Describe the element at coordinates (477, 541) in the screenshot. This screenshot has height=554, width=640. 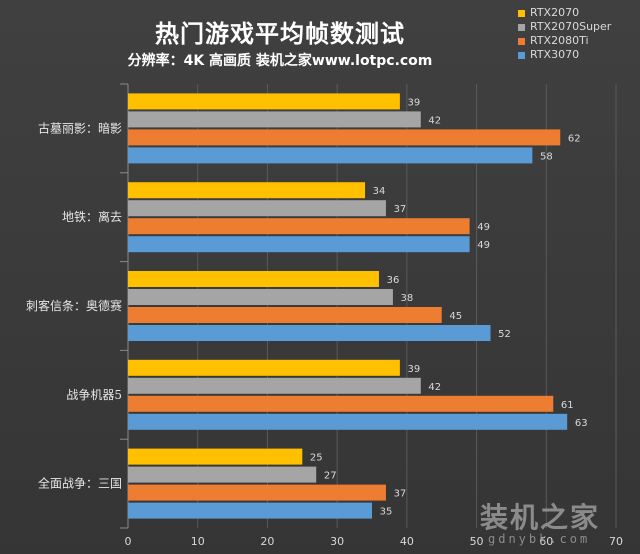
I see `x-tick-label: 50` at that location.